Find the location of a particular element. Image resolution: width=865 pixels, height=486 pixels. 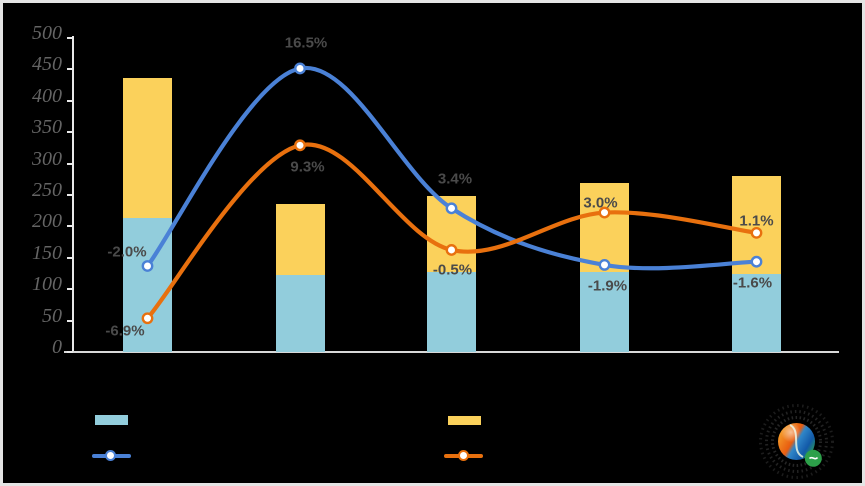

legend-marker-orange-icon is located at coordinates (463, 455).